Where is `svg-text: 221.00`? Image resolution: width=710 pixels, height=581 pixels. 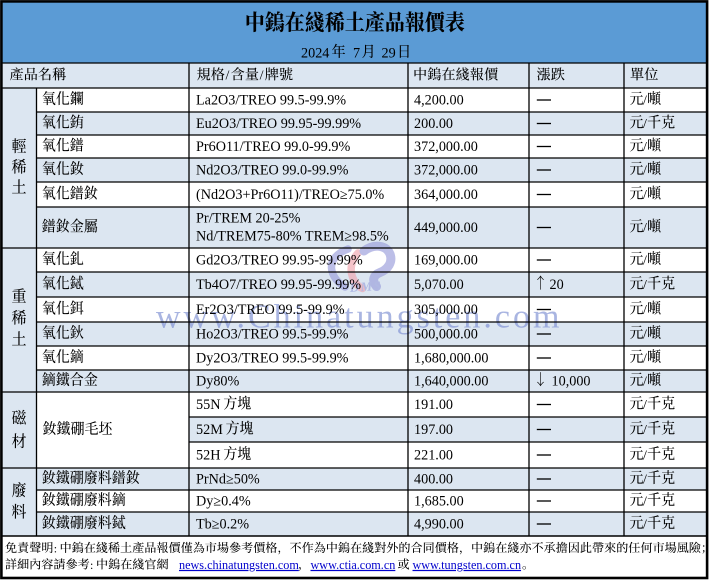
svg-text: 221.00 is located at coordinates (433, 455).